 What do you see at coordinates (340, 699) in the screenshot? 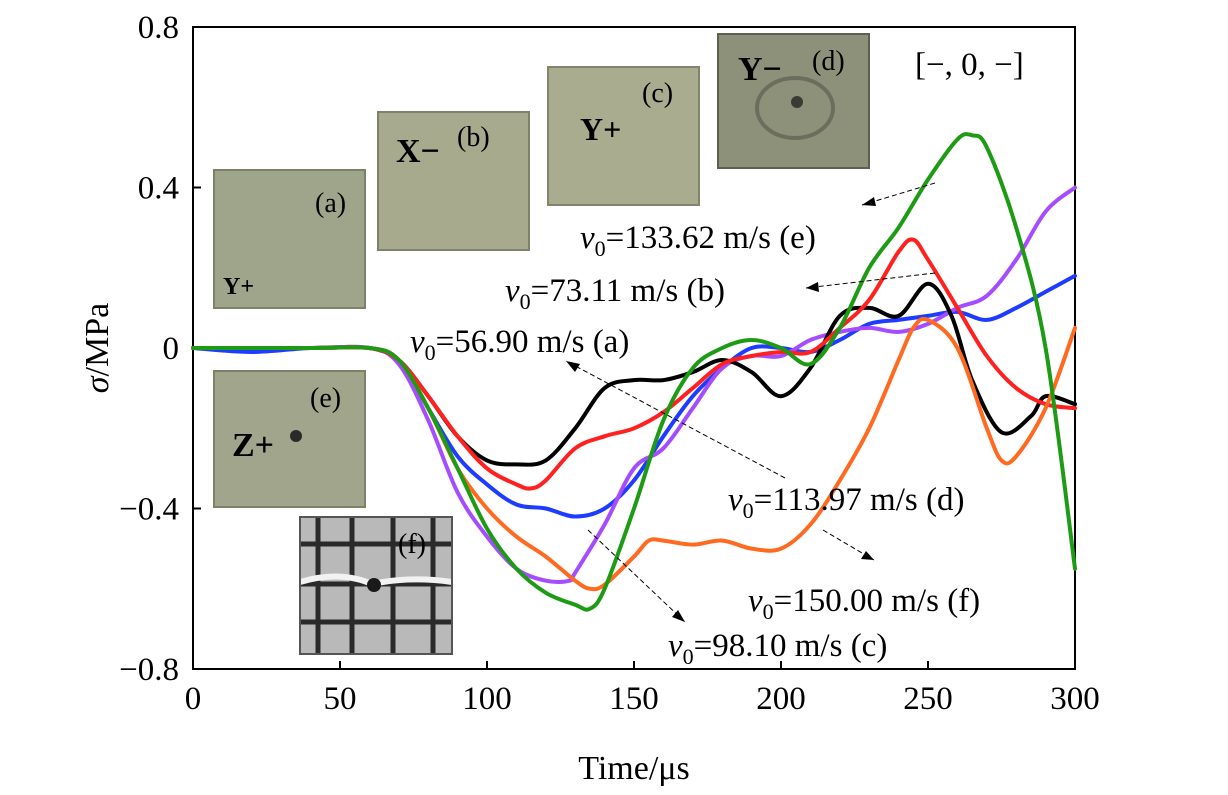
I see `x-tick-label: 50` at bounding box center [340, 699].